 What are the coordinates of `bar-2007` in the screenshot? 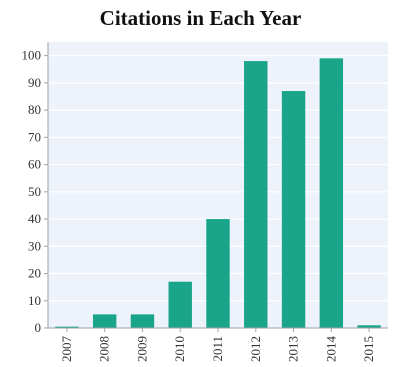 It's located at (67, 327).